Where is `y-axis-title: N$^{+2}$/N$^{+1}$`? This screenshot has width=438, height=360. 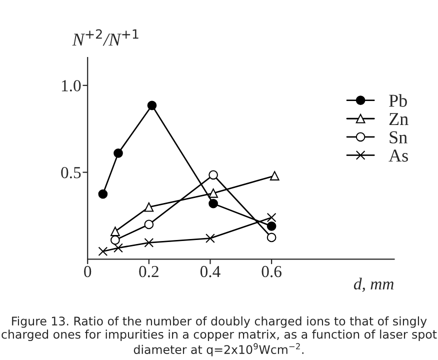
y-axis-title: N$^{+2}$/N$^{+1}$ is located at coordinates (105, 37).